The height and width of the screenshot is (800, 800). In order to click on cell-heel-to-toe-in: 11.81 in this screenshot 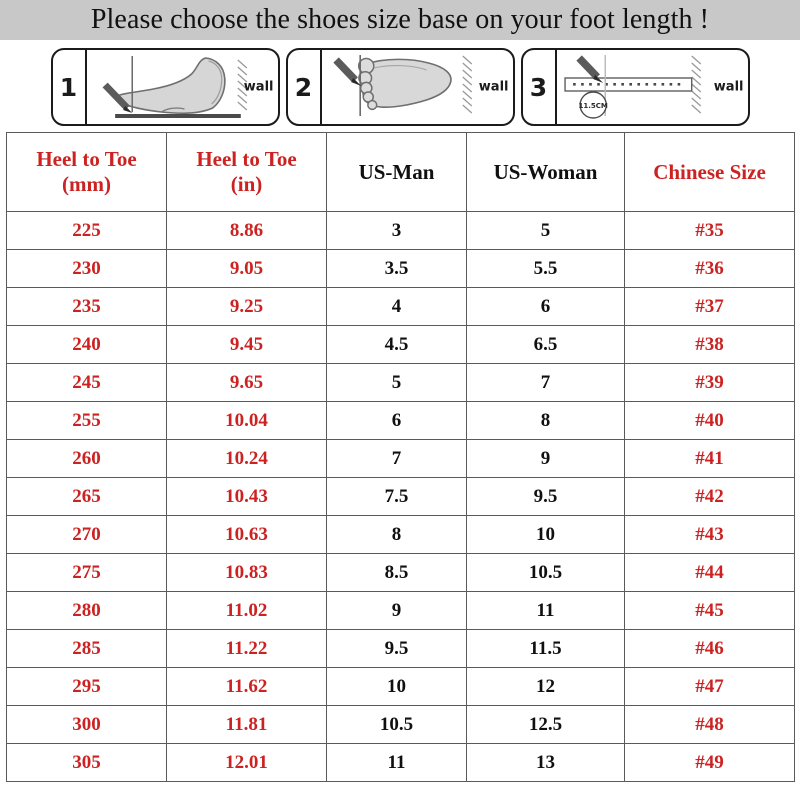, I will do `click(246, 724)`.